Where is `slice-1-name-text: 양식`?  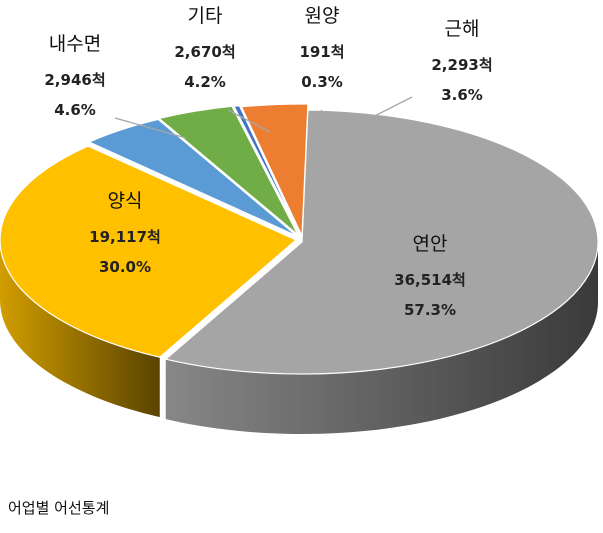
slice-1-name-text: 양식 is located at coordinates (125, 201).